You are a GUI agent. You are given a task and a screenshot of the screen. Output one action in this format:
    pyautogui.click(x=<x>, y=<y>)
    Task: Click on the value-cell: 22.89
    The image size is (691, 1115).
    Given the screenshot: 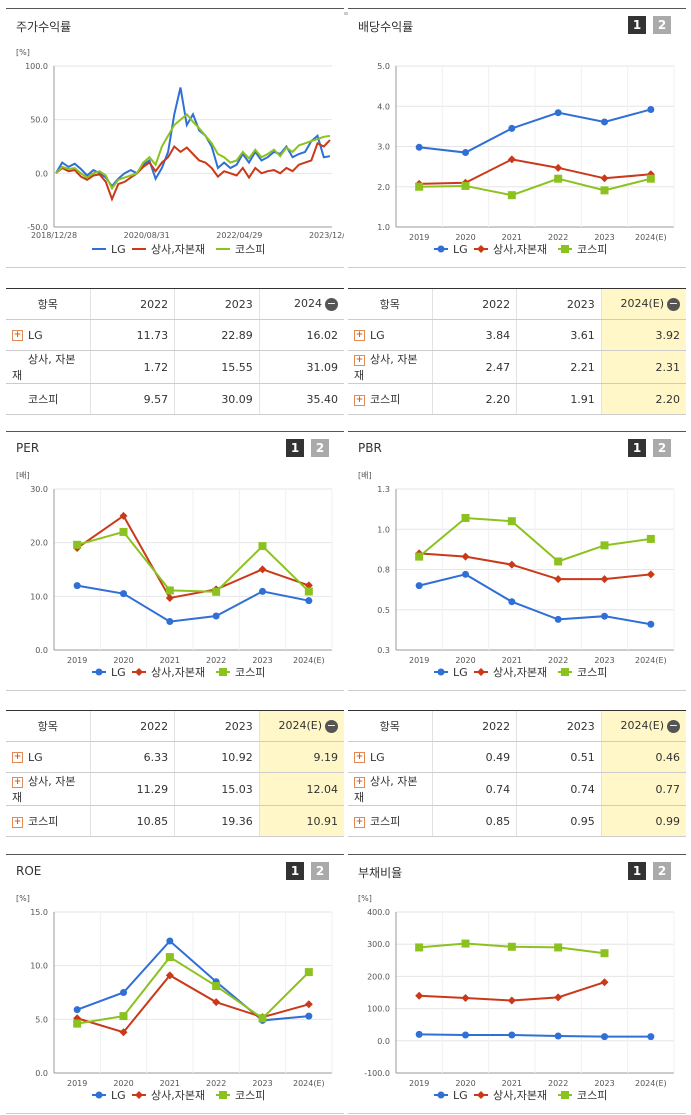 What is the action you would take?
    pyautogui.click(x=217, y=335)
    